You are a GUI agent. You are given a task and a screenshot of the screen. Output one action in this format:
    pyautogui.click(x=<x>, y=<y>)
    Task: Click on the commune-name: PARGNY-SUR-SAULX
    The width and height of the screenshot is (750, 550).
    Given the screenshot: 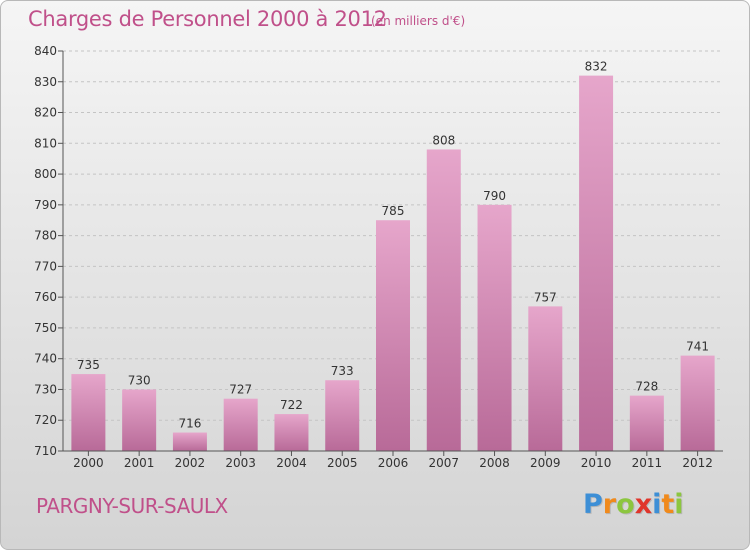 What is the action you would take?
    pyautogui.click(x=132, y=506)
    